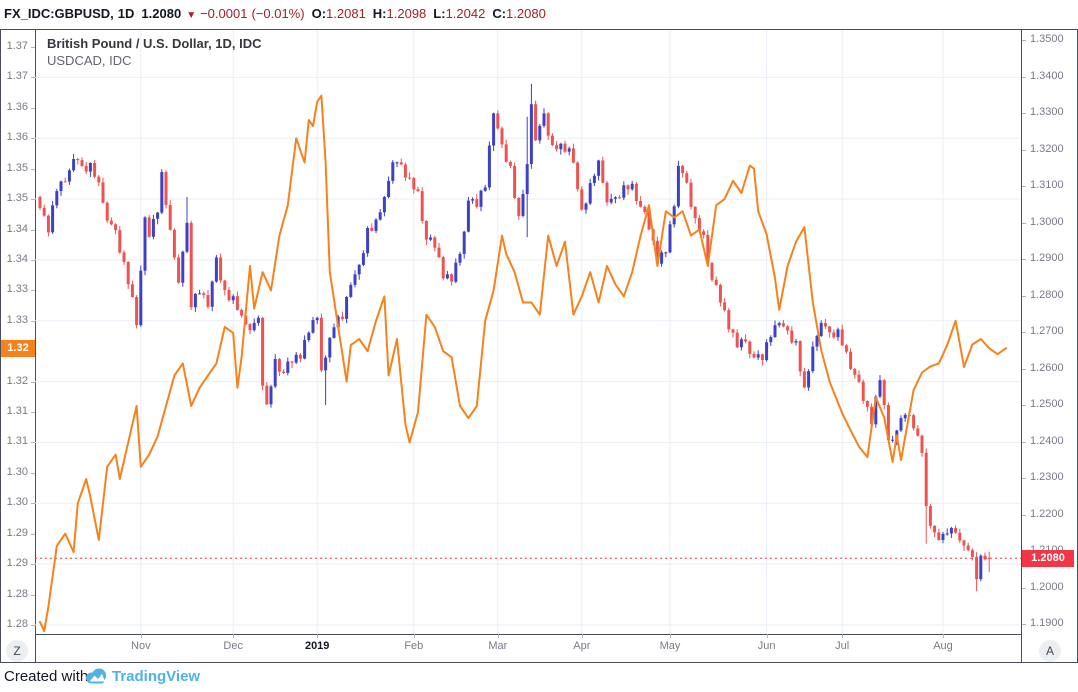 The height and width of the screenshot is (692, 1078). I want to click on left-axis-tick-label: 1.32, so click(17, 380).